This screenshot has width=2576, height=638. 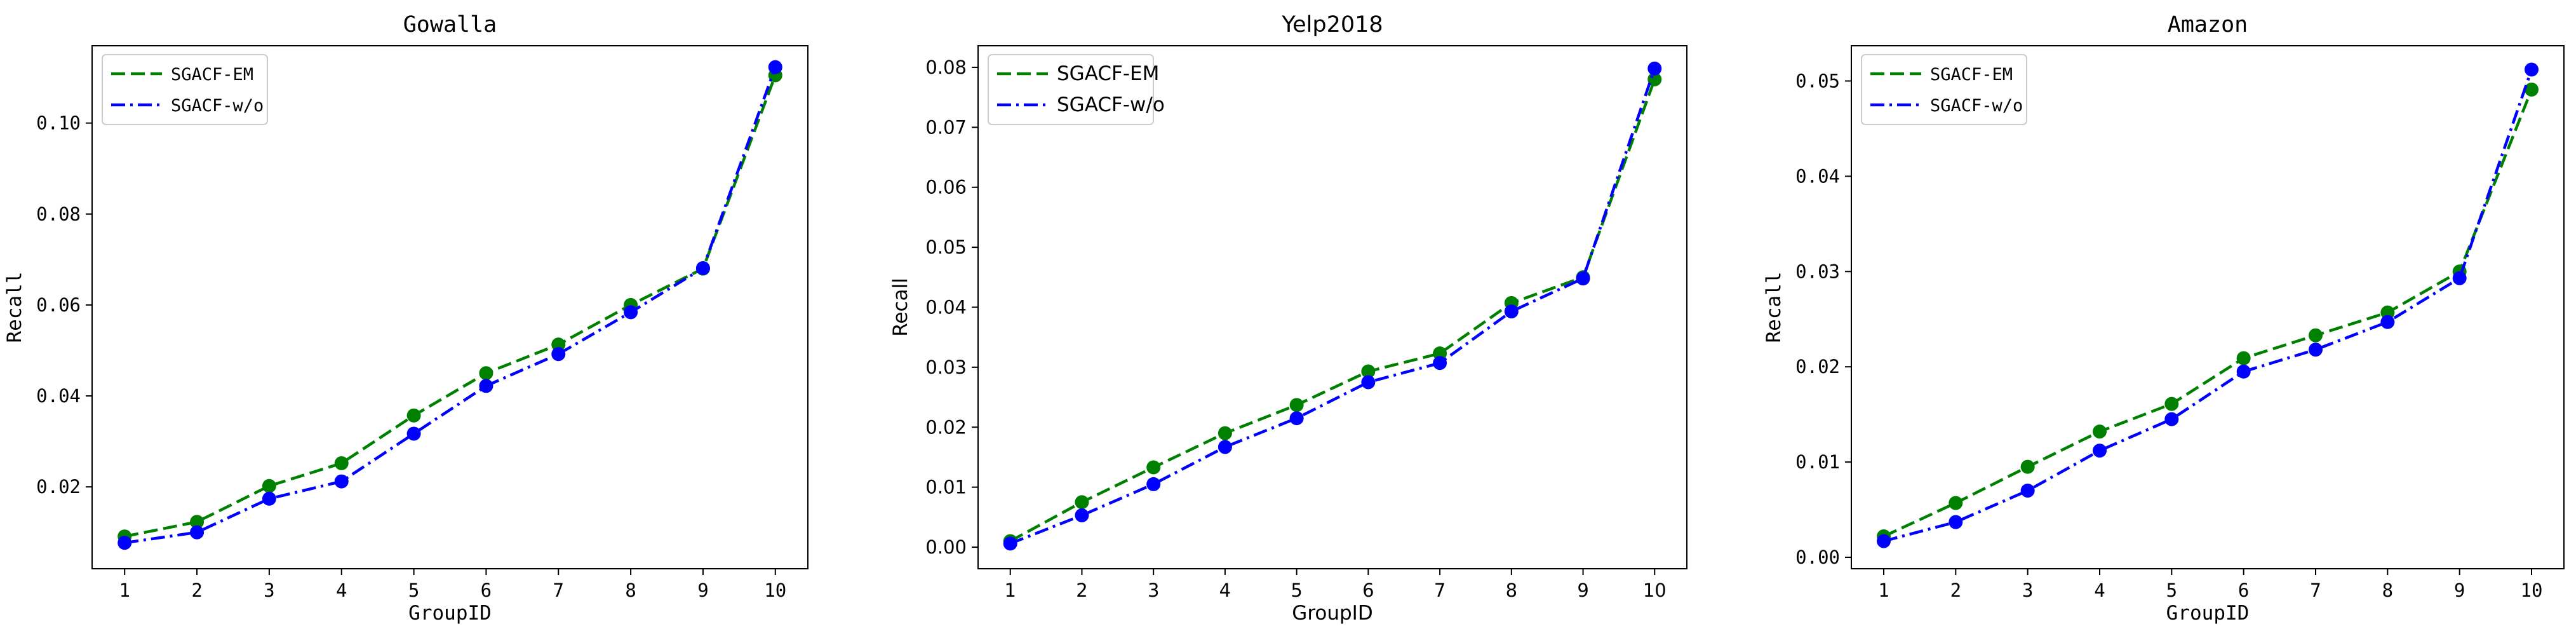 I want to click on y-tick-label: 0.10, so click(x=58, y=123).